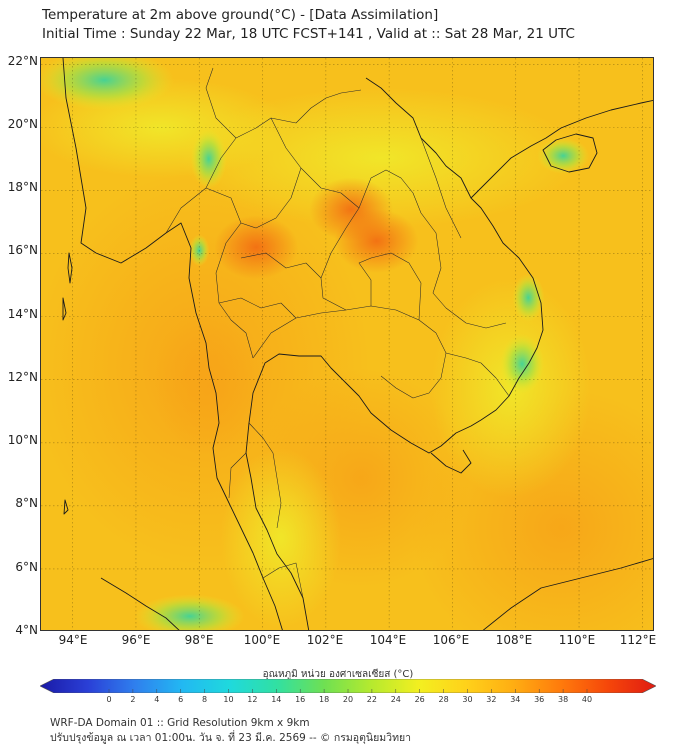 Image resolution: width=676 pixels, height=756 pixels. Describe the element at coordinates (22, 440) in the screenshot. I see `lat-label-10n: 10°N` at that location.